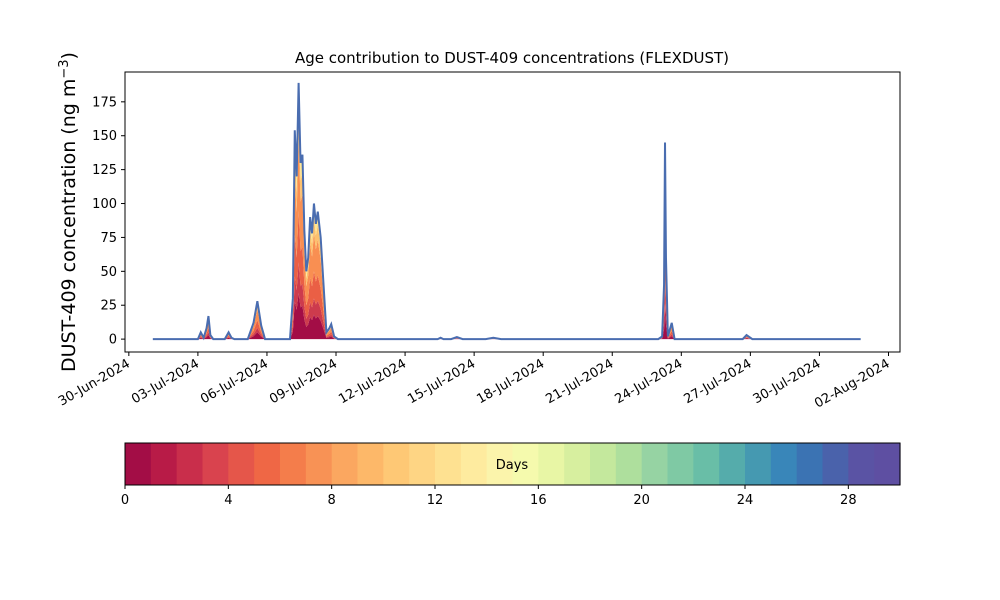  I want to click on age-layer-0-1-days, so click(506, 316).